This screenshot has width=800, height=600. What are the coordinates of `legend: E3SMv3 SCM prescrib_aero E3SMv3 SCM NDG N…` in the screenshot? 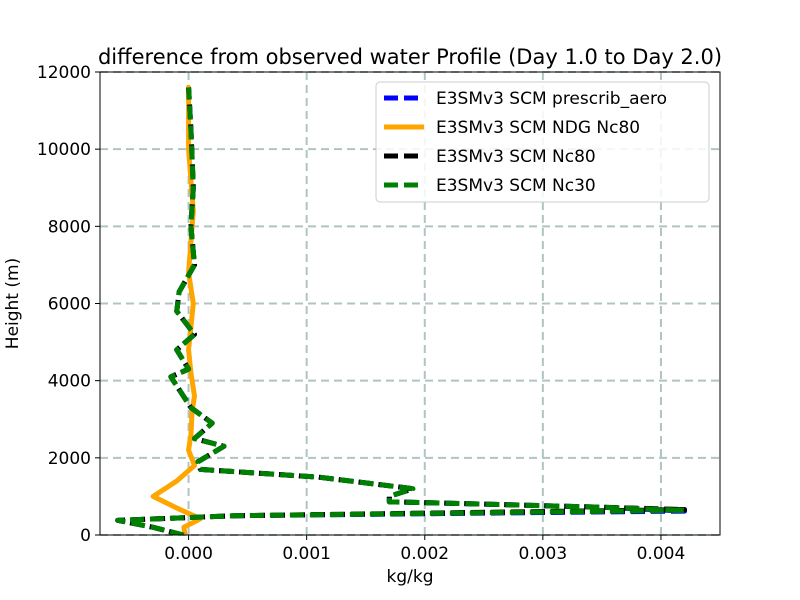 It's located at (542, 142).